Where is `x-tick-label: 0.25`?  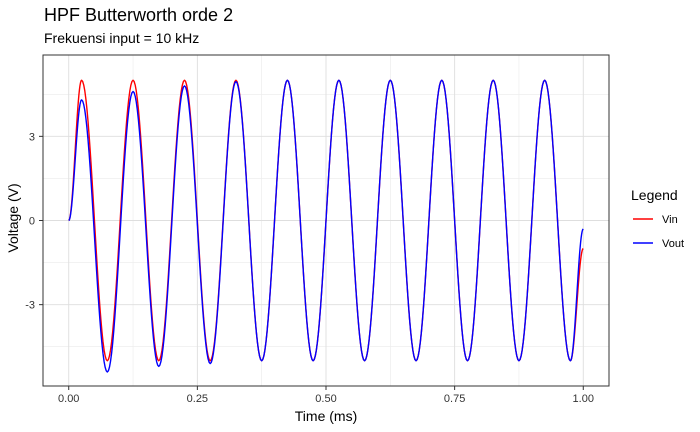
x-tick-label: 0.25 is located at coordinates (197, 399).